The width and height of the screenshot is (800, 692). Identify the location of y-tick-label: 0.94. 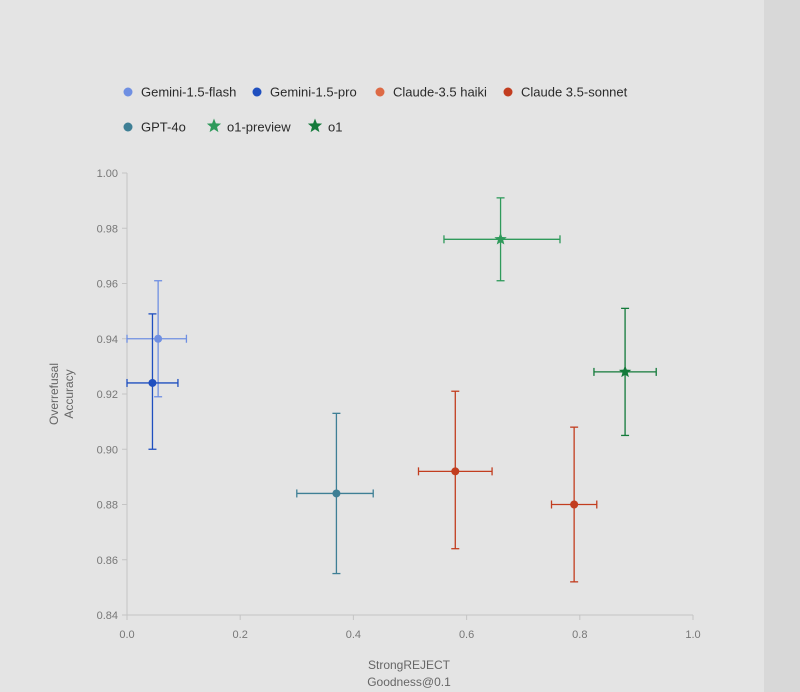
(107, 340).